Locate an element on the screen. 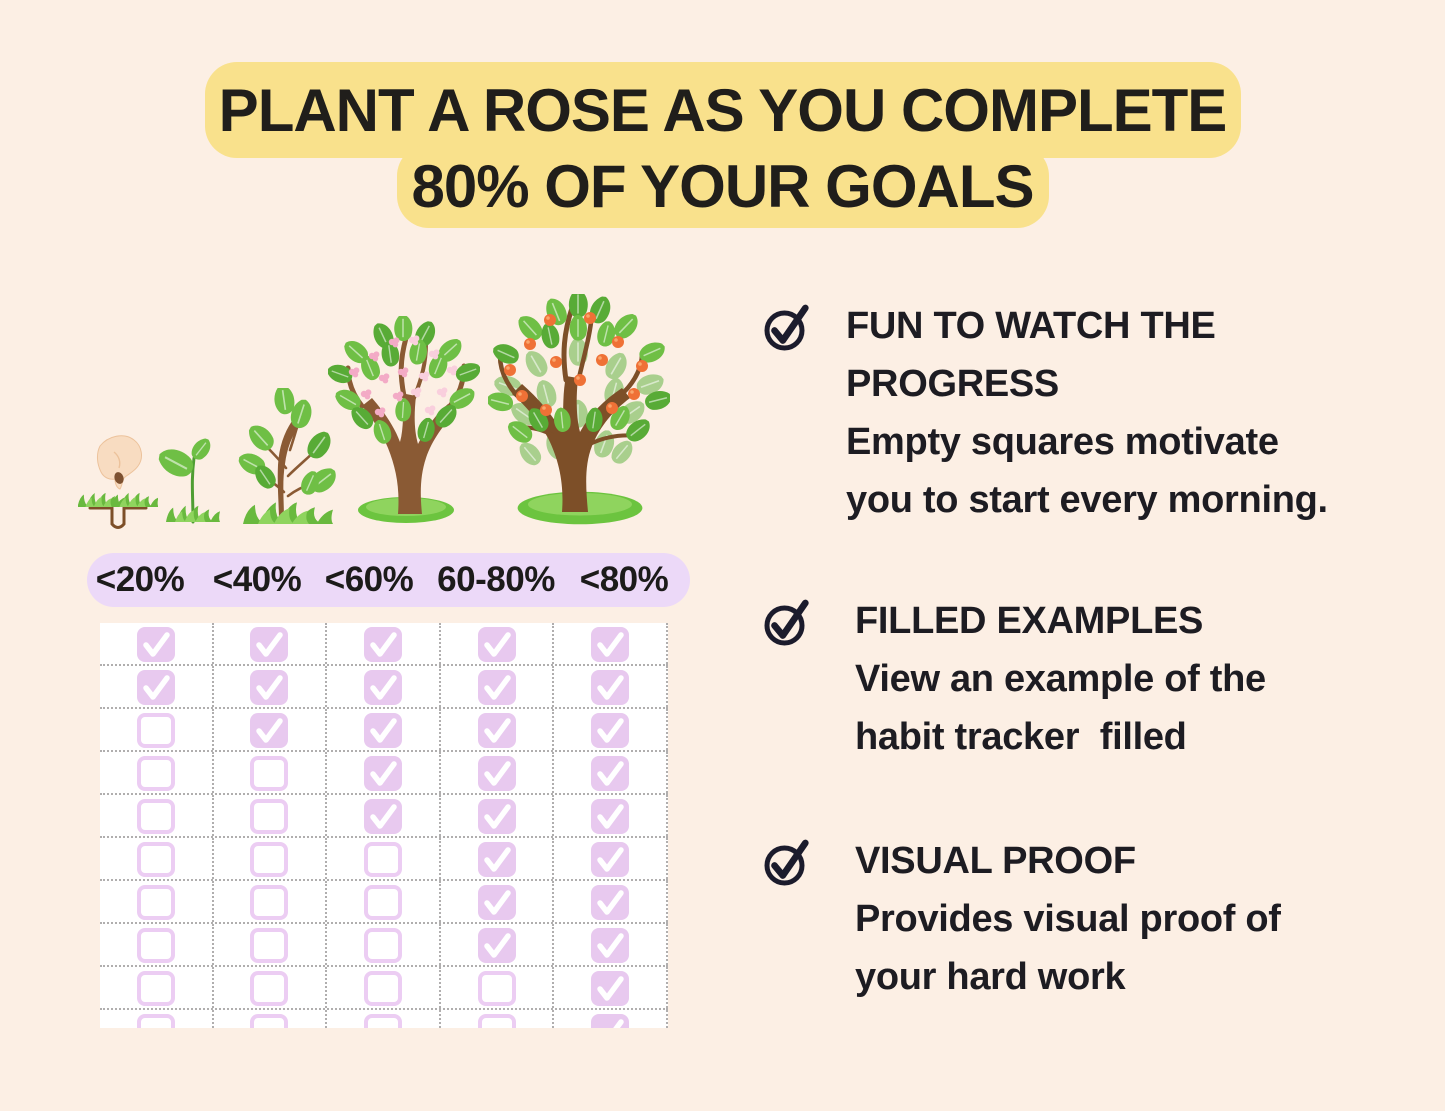 The width and height of the screenshot is (1445, 1111). stage-percent-bar: <20% <40% <60% 60-80% <80% is located at coordinates (388, 580).